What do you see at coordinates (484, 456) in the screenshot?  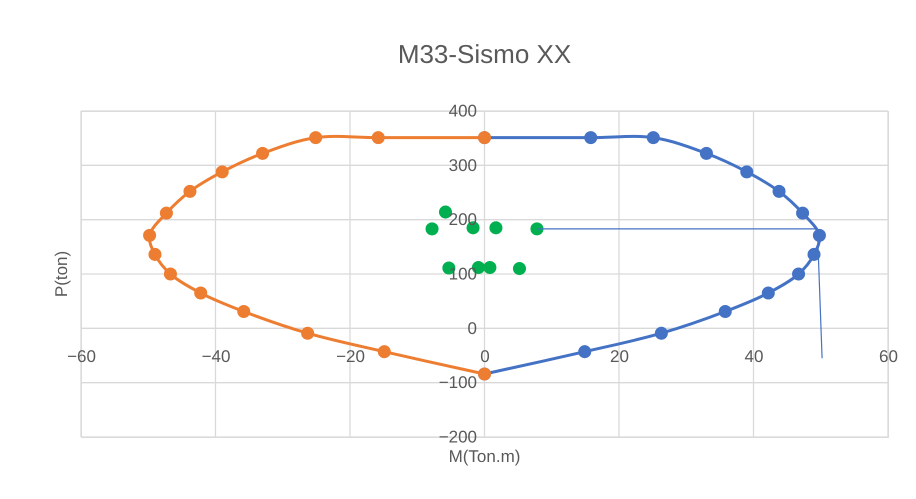 I see `x-axis-title: M(Ton.m)` at bounding box center [484, 456].